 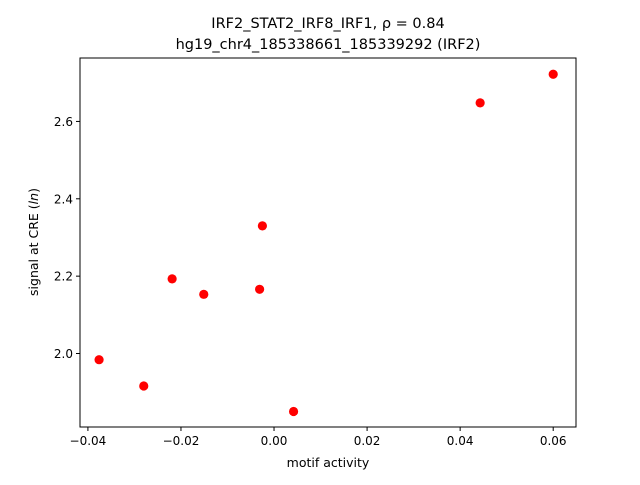 What do you see at coordinates (33, 250) in the screenshot?
I see `y-axis-label-start: signal at CRE (` at bounding box center [33, 250].